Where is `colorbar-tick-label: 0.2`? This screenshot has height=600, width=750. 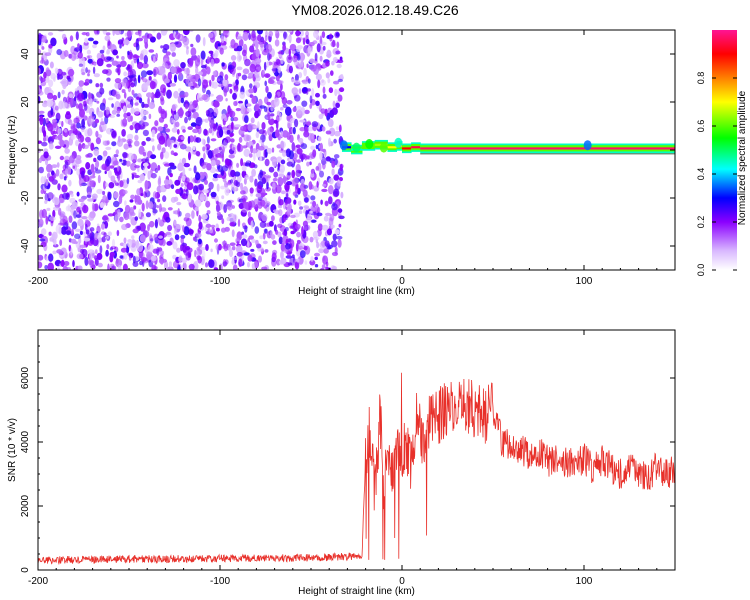 colorbar-tick-label: 0.2 is located at coordinates (701, 222).